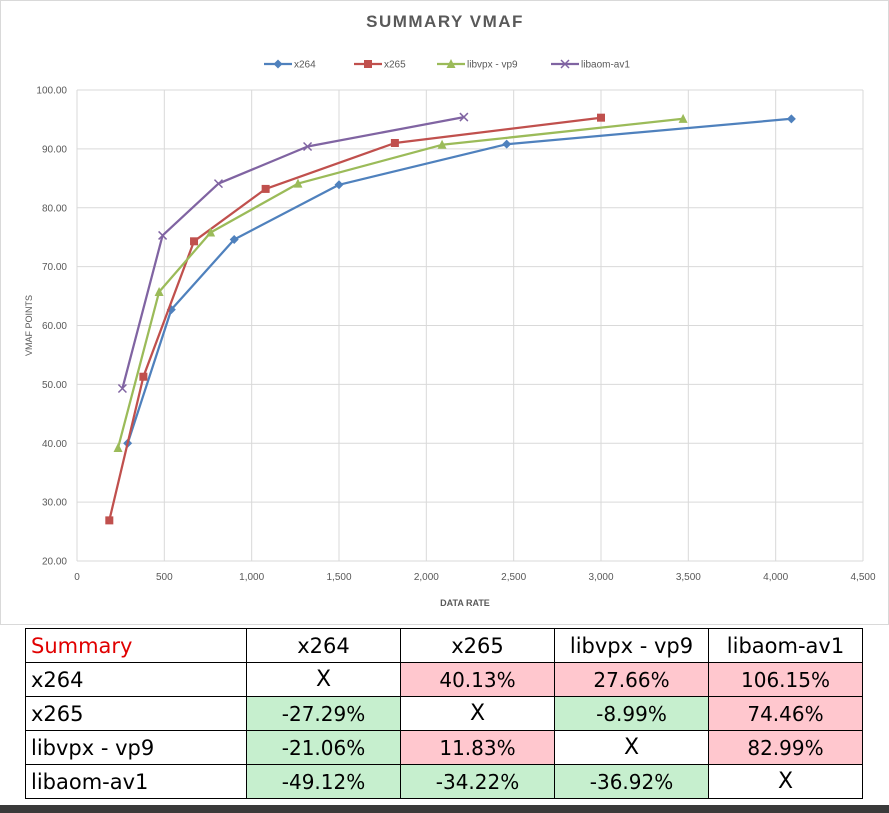 The height and width of the screenshot is (813, 889). I want to click on table-cell: -21.06%, so click(323, 747).